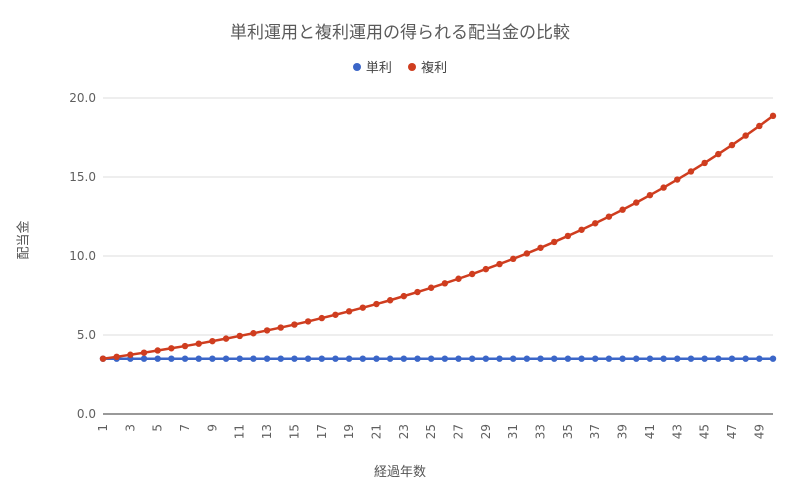  What do you see at coordinates (158, 428) in the screenshot?
I see `x-tick-label: 5` at bounding box center [158, 428].